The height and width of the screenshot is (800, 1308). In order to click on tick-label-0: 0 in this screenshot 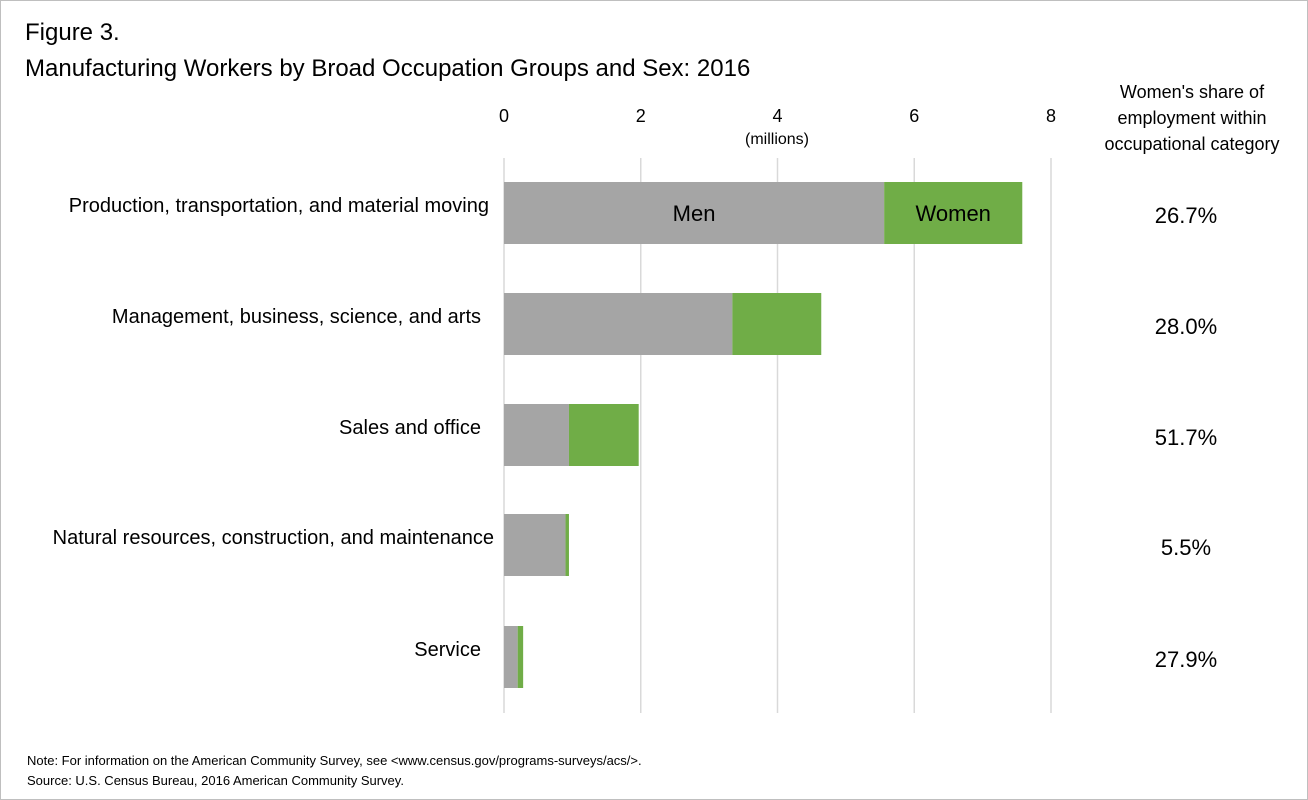, I will do `click(504, 116)`.